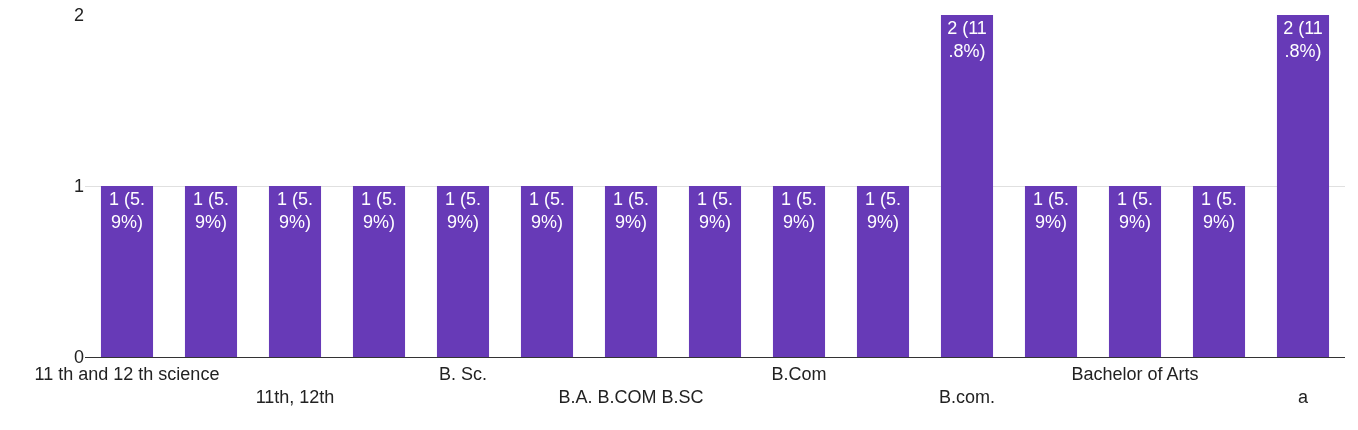  What do you see at coordinates (78, 15) in the screenshot?
I see `y-tick-label: 2` at bounding box center [78, 15].